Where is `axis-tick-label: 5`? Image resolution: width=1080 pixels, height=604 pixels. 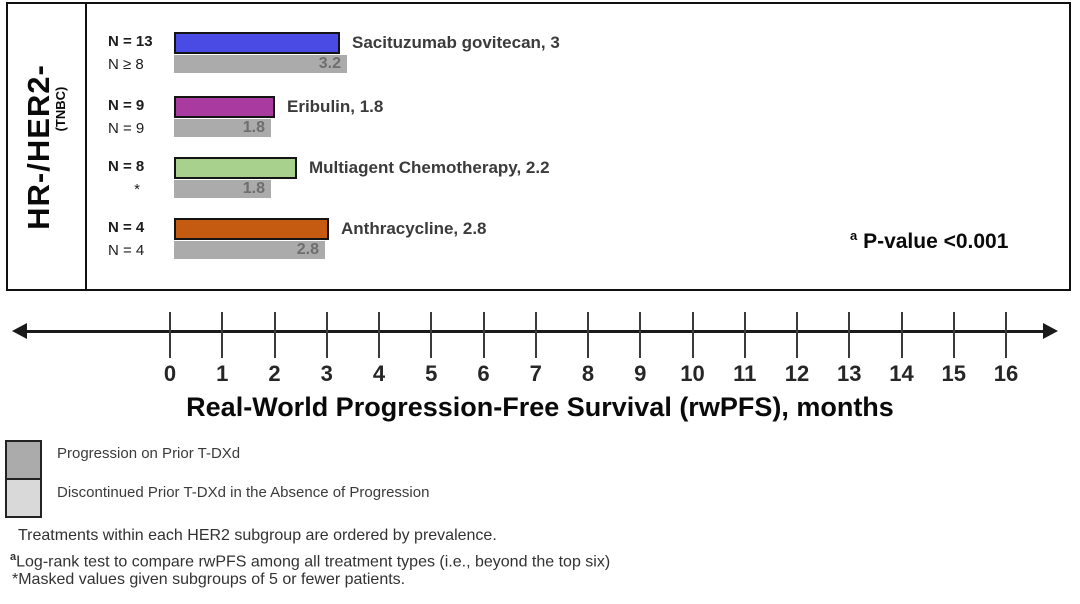 axis-tick-label: 5 is located at coordinates (431, 373).